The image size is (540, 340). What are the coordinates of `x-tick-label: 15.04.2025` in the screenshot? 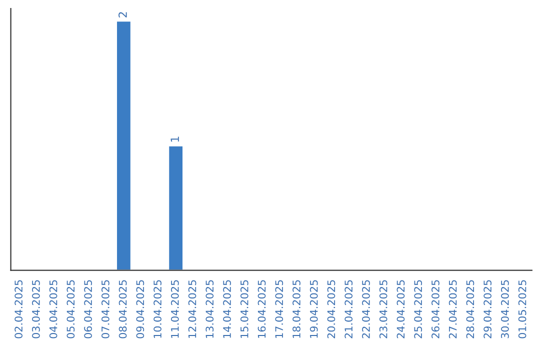 It's located at (244, 309).